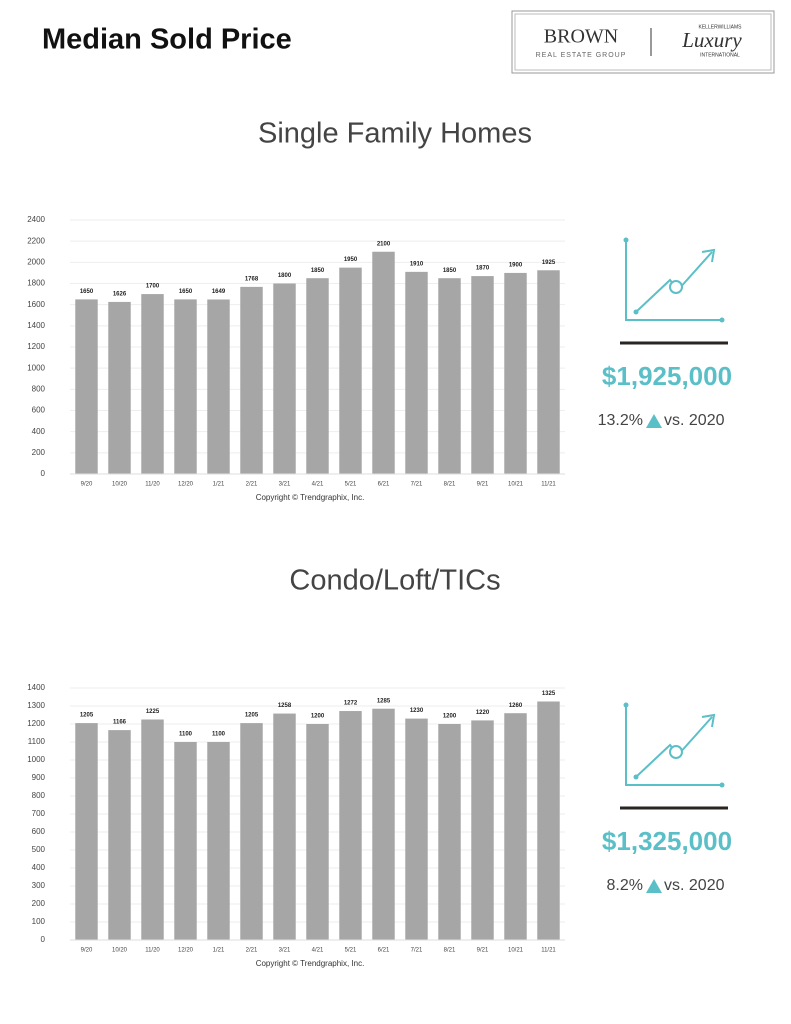 This screenshot has height=1024, width=791. I want to click on y-tick-label: 1600, so click(36, 304).